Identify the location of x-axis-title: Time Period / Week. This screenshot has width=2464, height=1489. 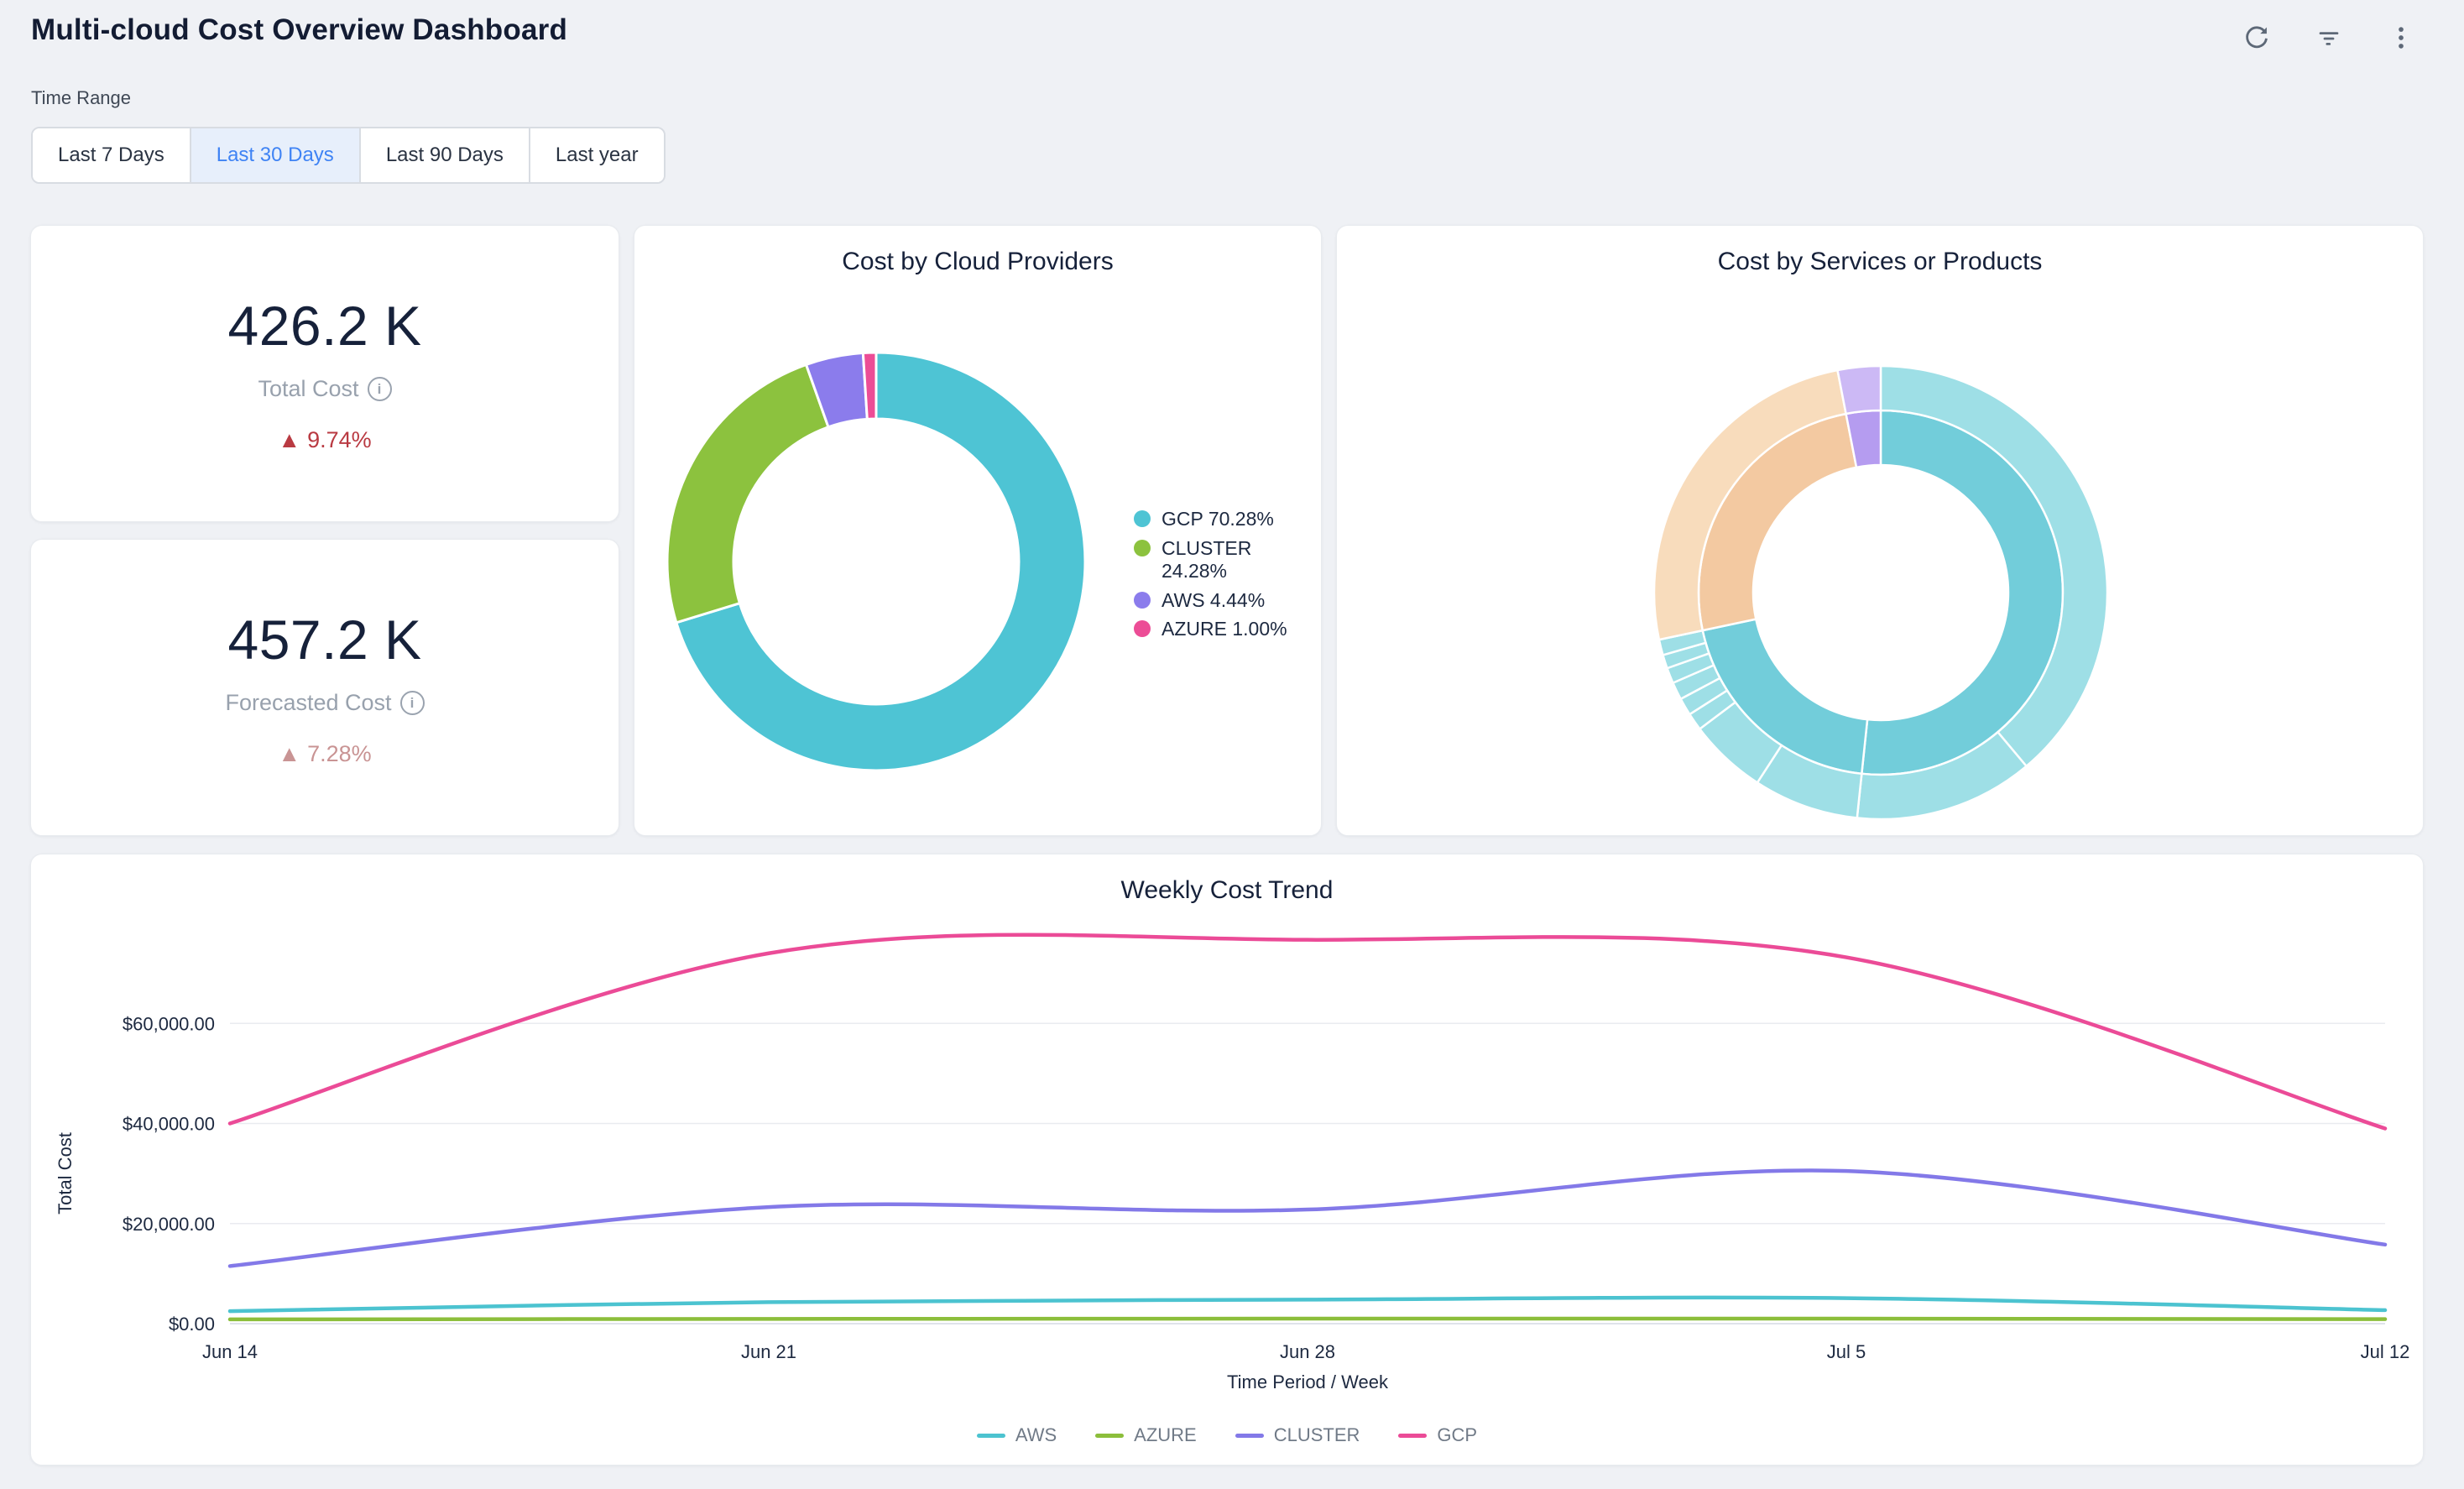
(1308, 1381).